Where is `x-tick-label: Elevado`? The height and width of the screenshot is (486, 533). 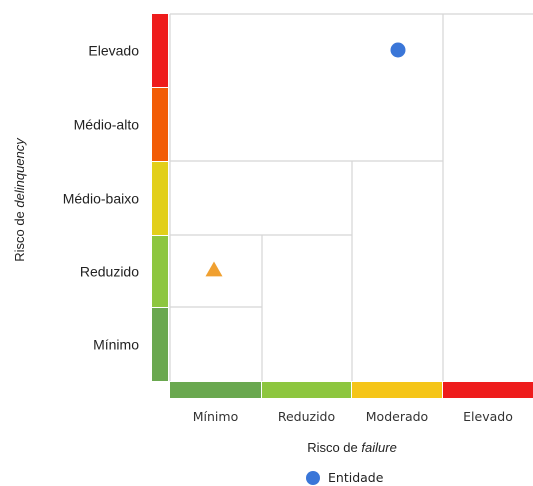 x-tick-label: Elevado is located at coordinates (488, 416).